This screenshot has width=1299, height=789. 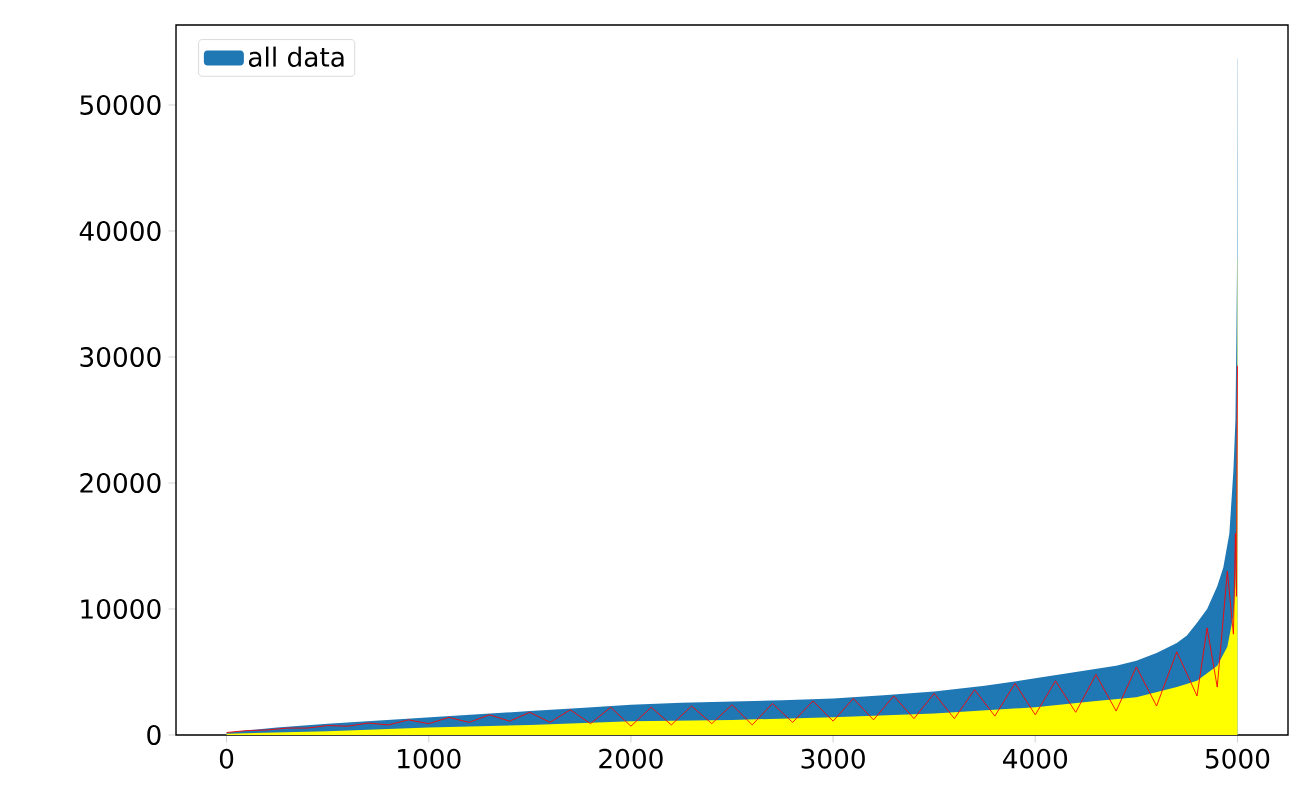 What do you see at coordinates (226, 758) in the screenshot?
I see `x-tick-label: 0` at bounding box center [226, 758].